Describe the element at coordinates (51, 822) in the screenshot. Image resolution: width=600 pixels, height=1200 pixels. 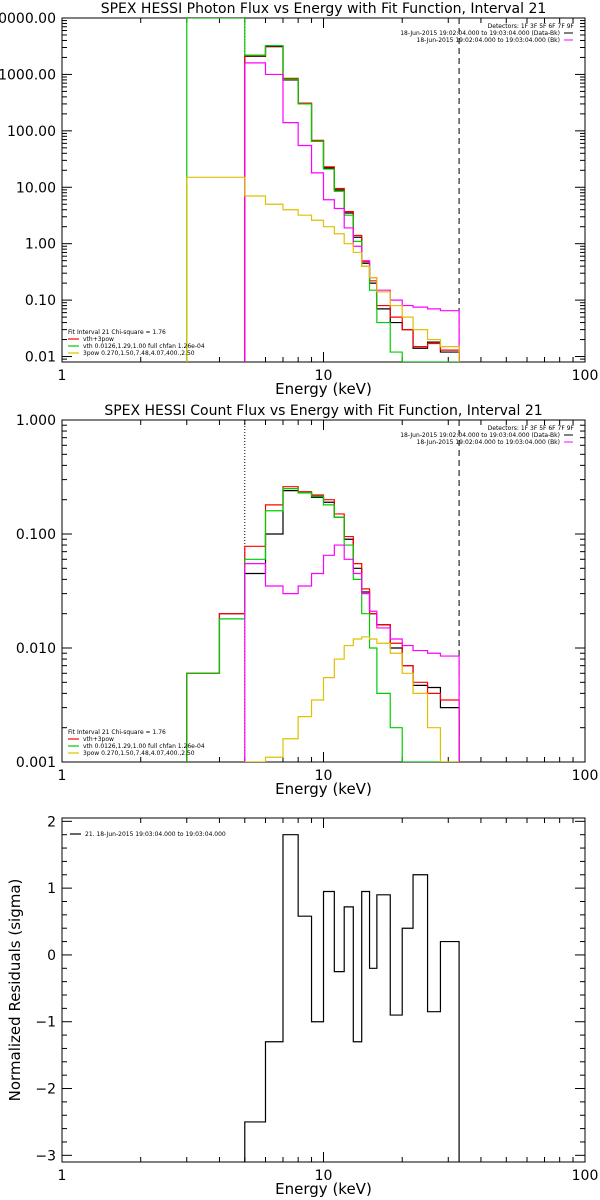
I see `y-tick-label: 2` at that location.